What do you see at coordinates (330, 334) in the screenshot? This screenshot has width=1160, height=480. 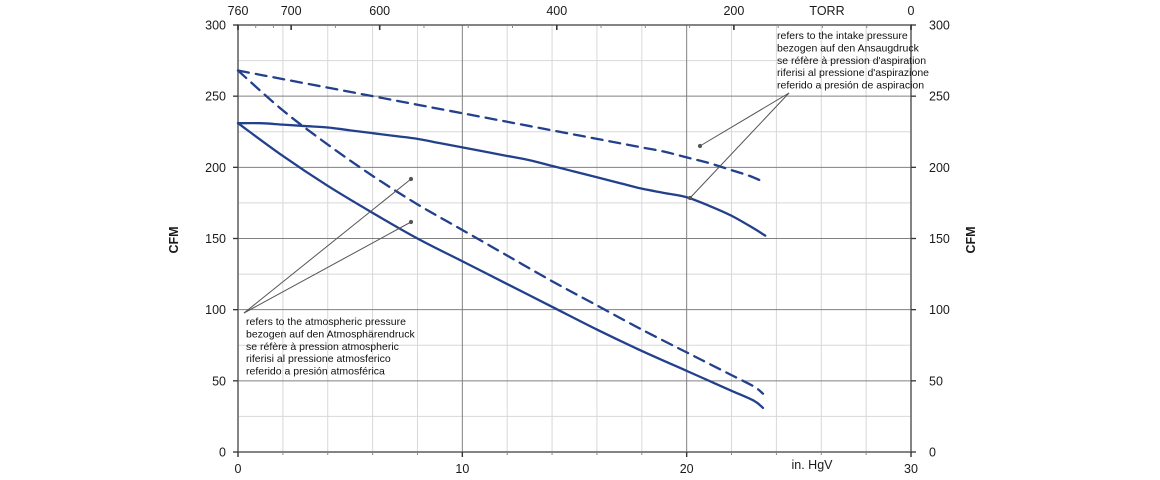 I see `annotation-line: bezogen auf den Atmosphärendruck` at bounding box center [330, 334].